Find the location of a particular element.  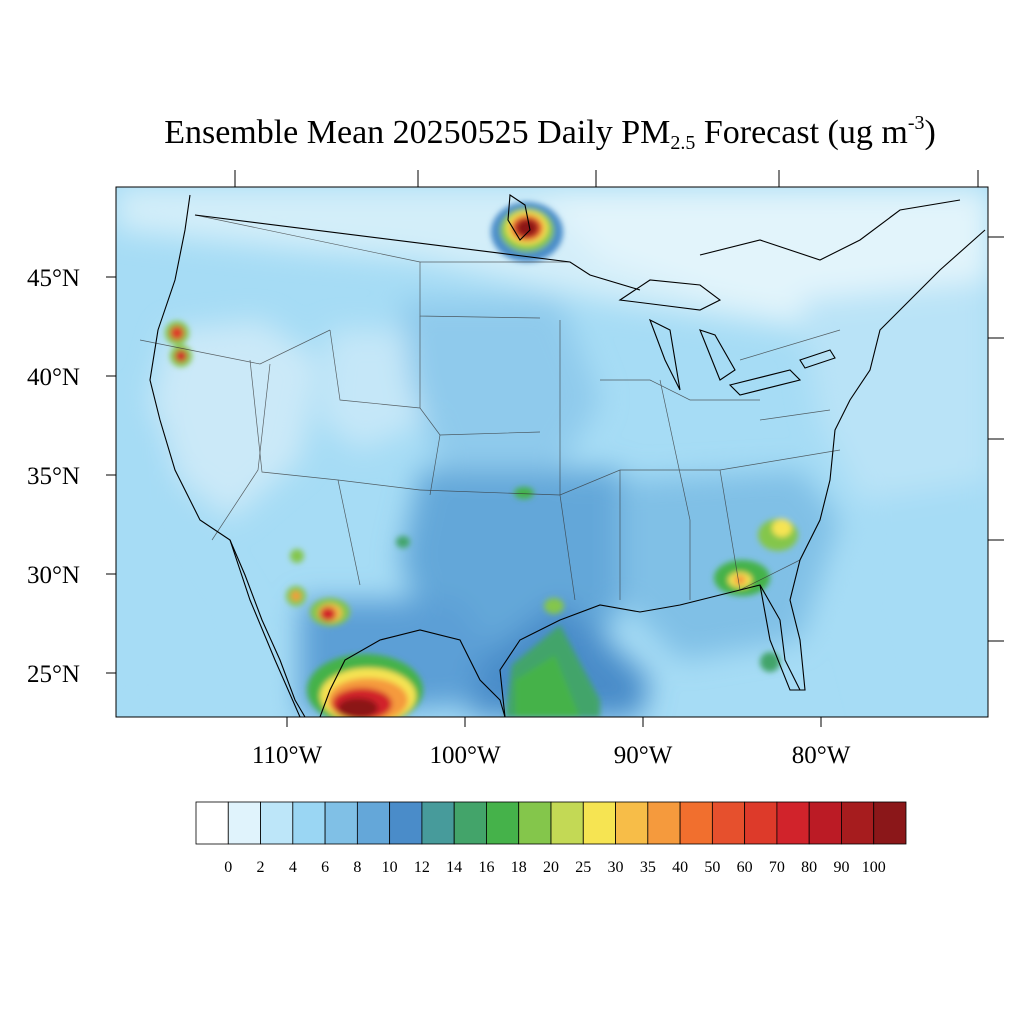

colorbar-label: 70 is located at coordinates (777, 867).